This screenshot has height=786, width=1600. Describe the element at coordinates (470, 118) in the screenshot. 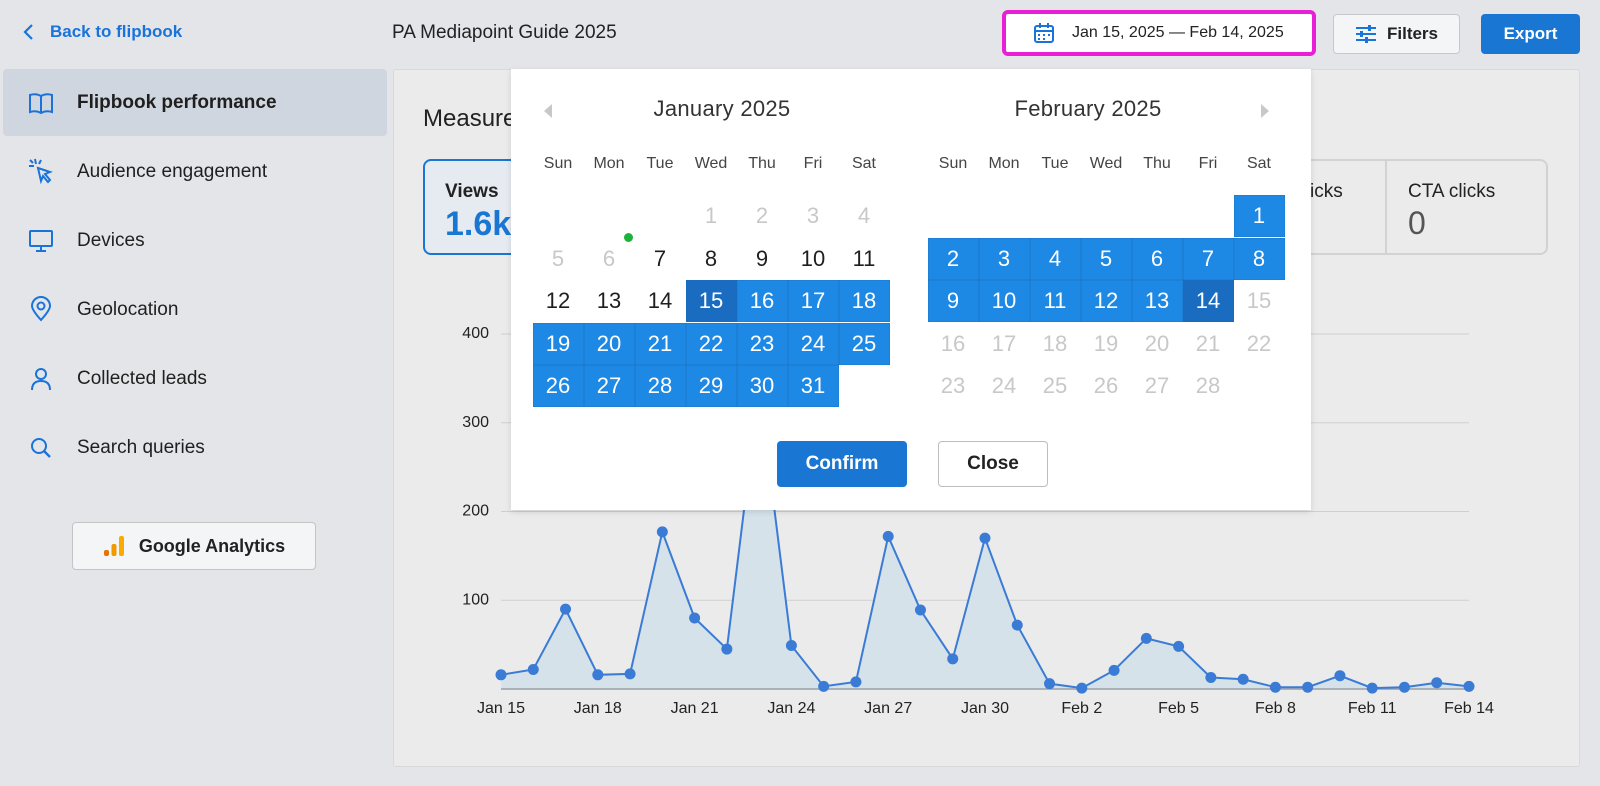

I see `section-heading: Measure` at that location.